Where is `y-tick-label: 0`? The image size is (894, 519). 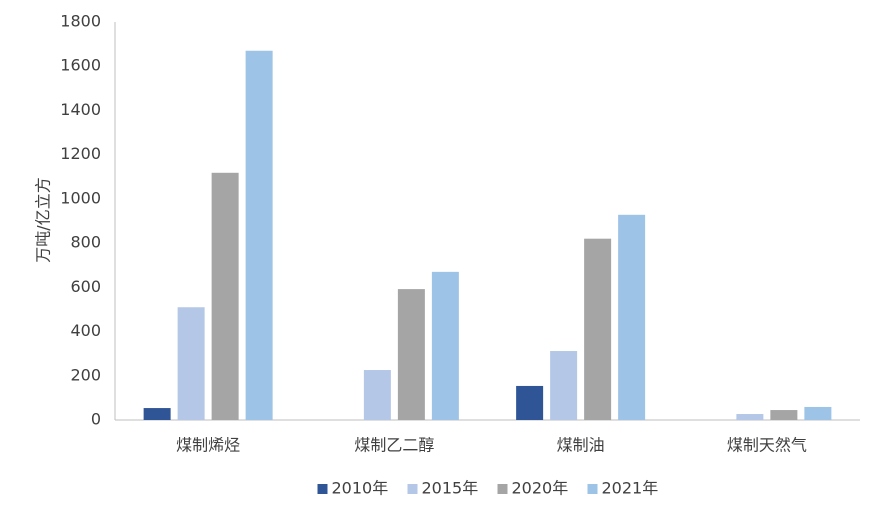
y-tick-label: 0 is located at coordinates (96, 419).